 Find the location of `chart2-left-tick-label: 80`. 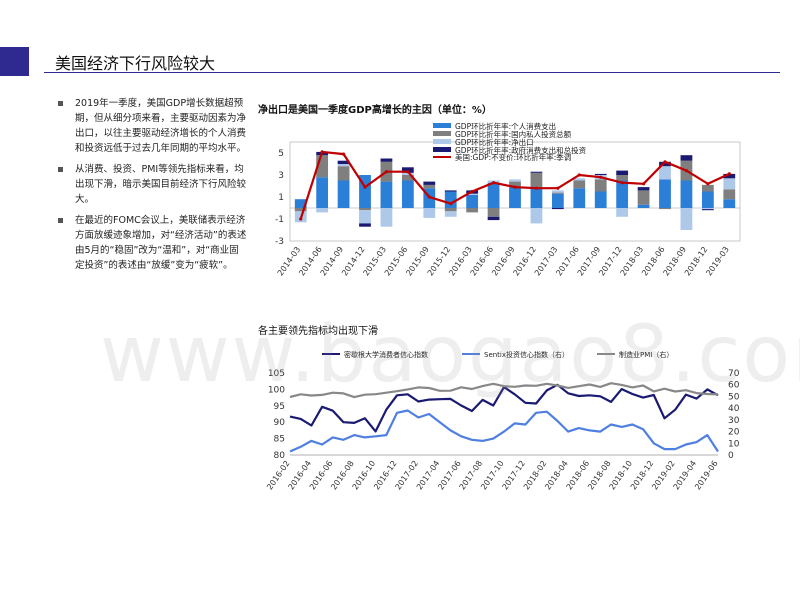

chart2-left-tick-label: 80 is located at coordinates (280, 456).